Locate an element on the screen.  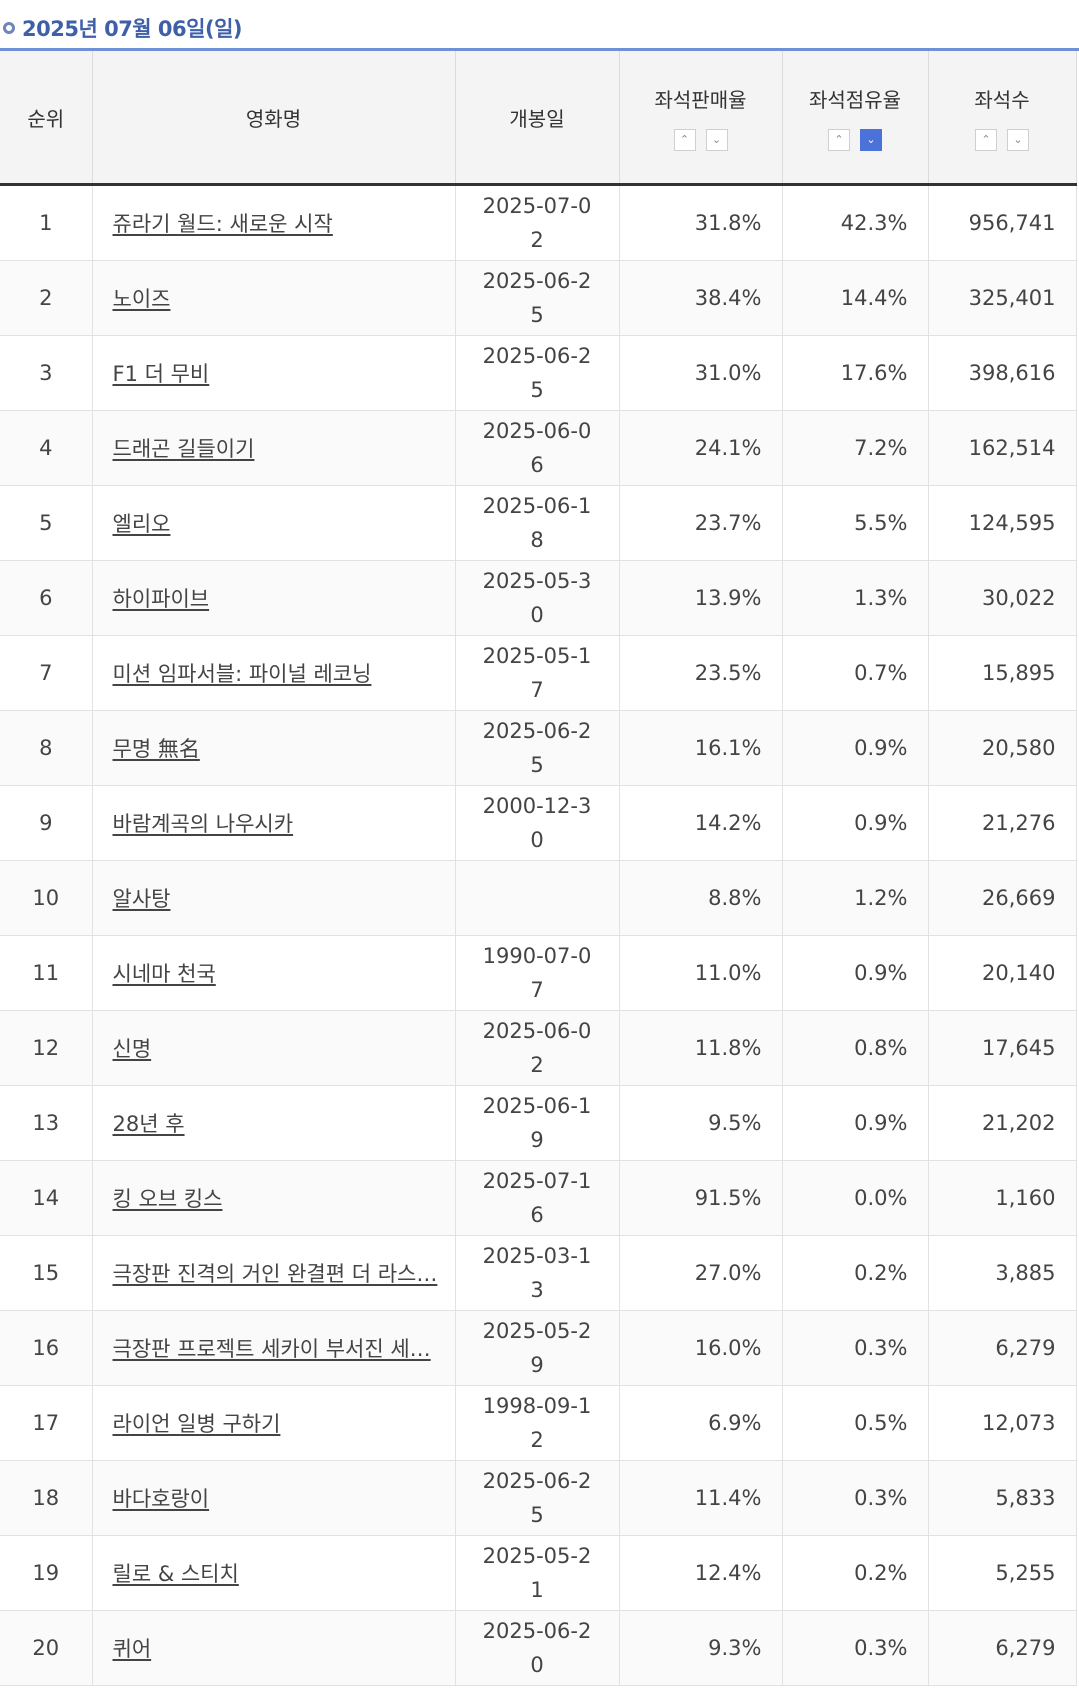
rank-cell: 16 is located at coordinates (46, 1348).